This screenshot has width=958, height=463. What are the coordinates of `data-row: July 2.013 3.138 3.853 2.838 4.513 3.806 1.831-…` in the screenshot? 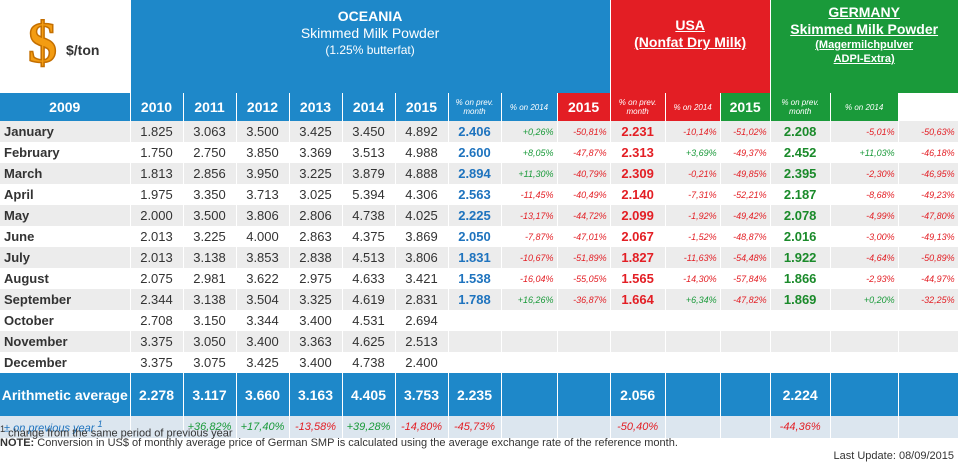 It's located at (479, 257).